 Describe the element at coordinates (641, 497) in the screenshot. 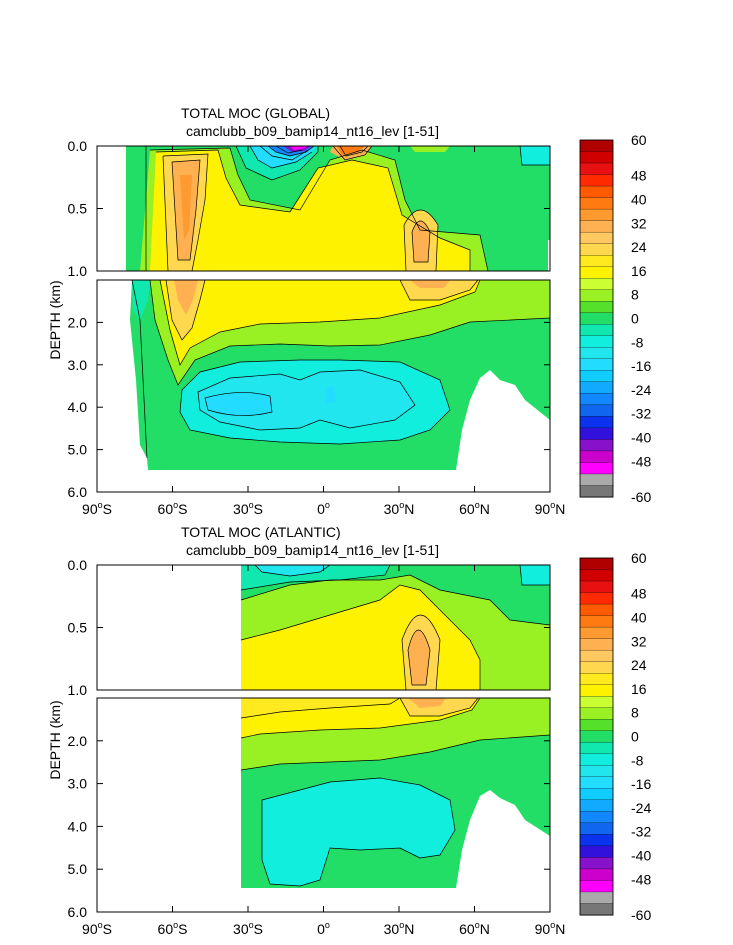

I see `global-colorbar-label: -60` at that location.